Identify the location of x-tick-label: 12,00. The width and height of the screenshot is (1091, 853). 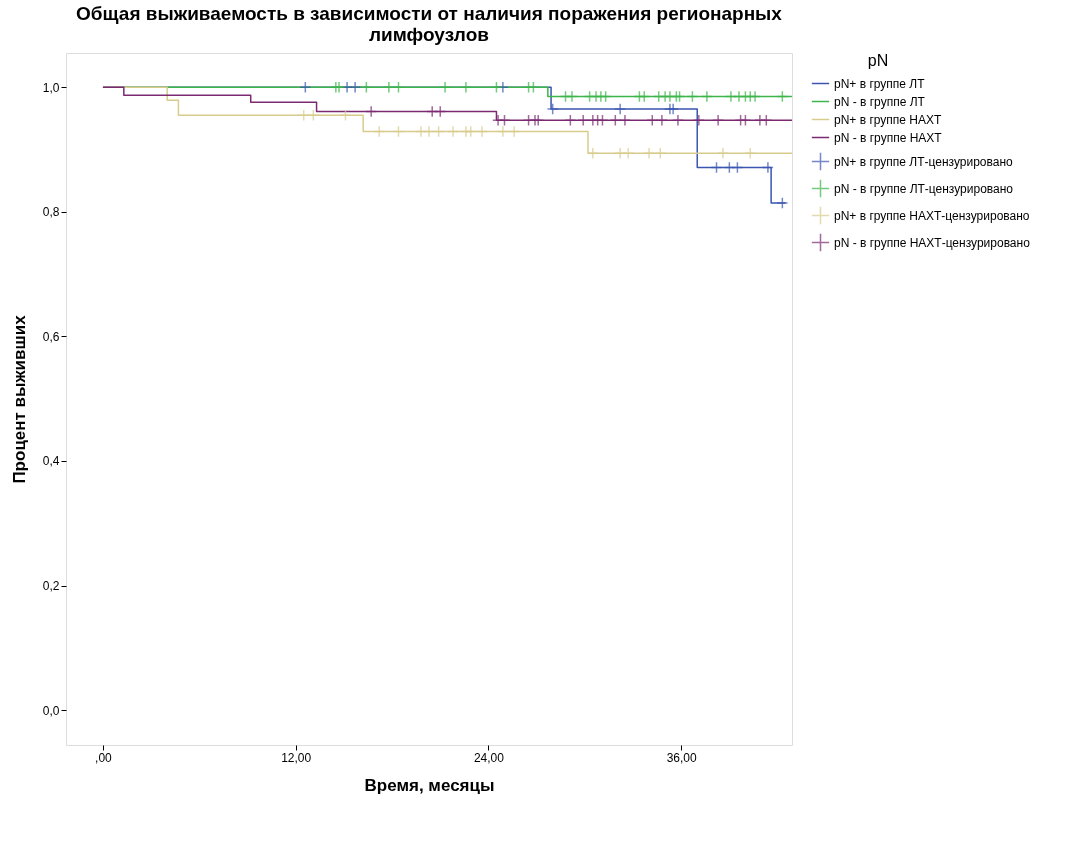
(296, 757).